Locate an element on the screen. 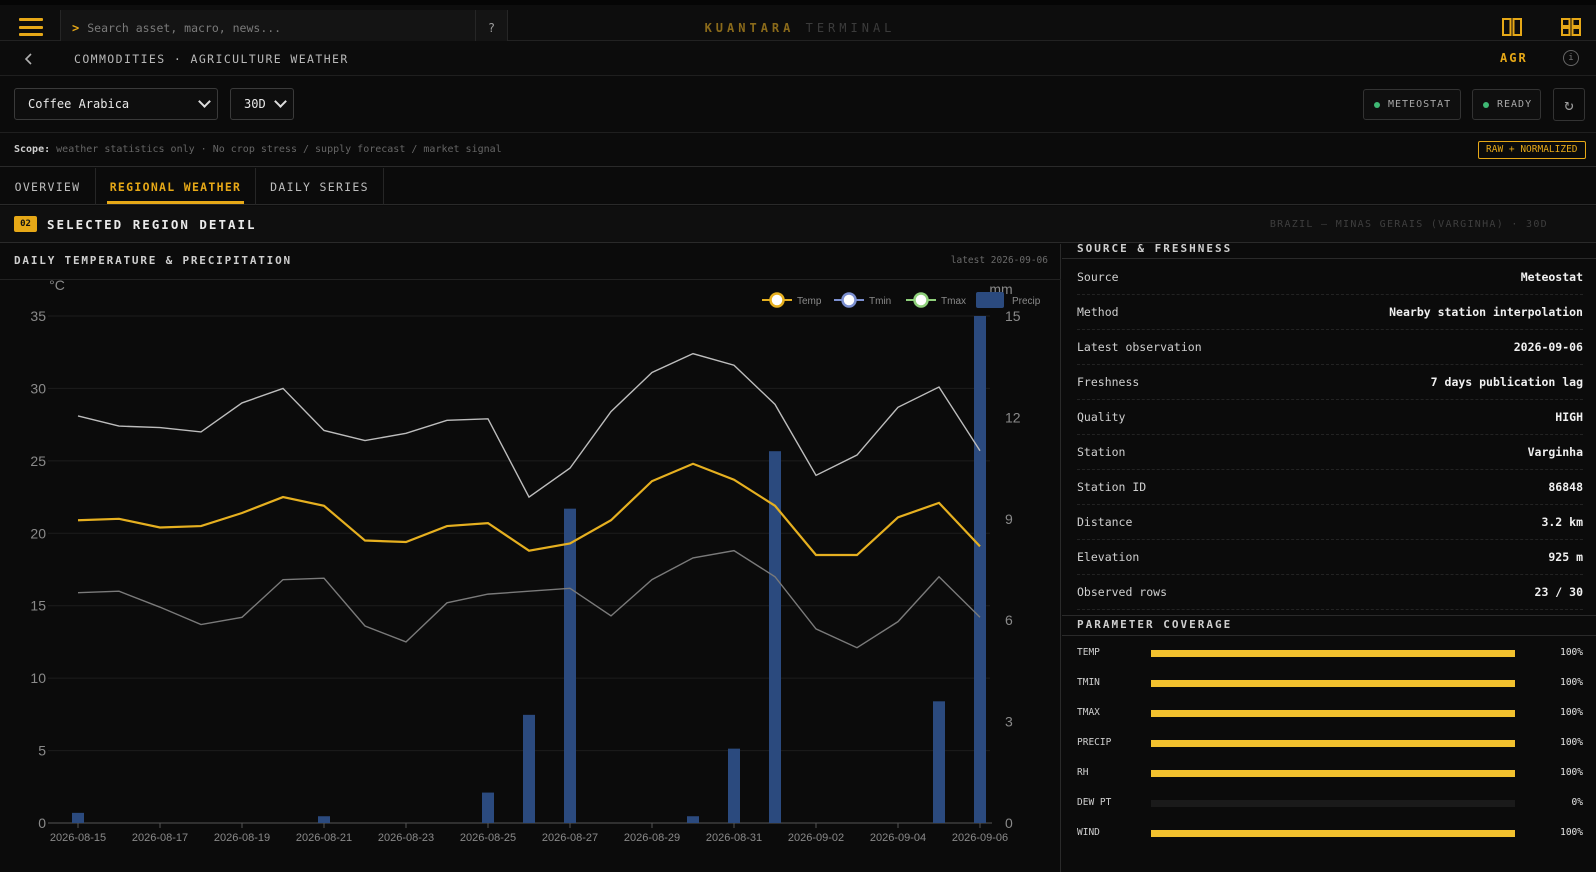  grid-view-icon is located at coordinates (1571, 27).